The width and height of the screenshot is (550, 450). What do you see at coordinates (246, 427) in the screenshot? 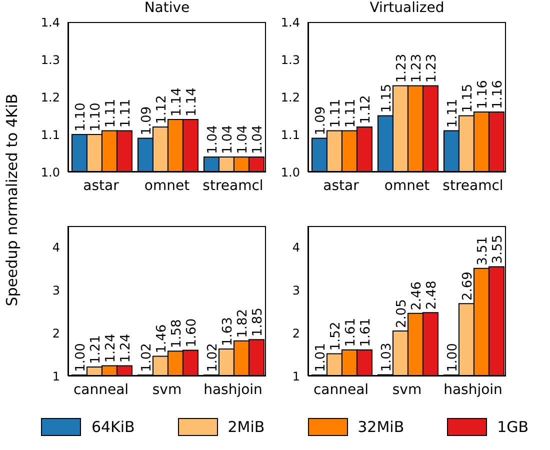
I see `legend-label: 2MiB` at bounding box center [246, 427].